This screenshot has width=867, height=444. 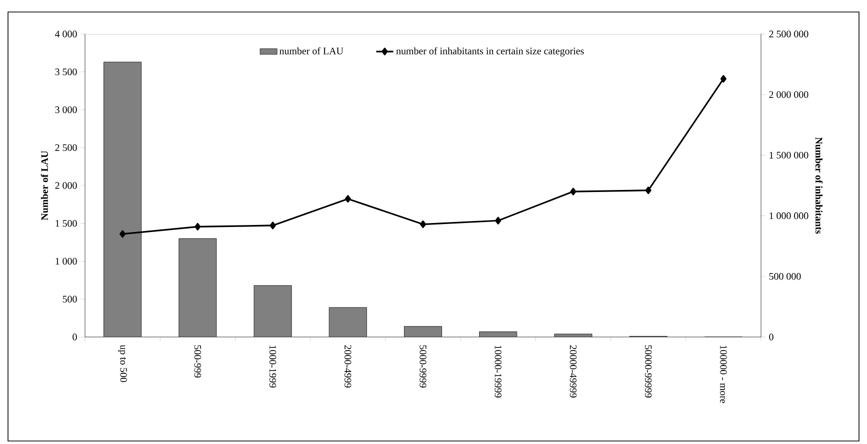 I want to click on y2-tick-label: 500 000, so click(x=785, y=276).